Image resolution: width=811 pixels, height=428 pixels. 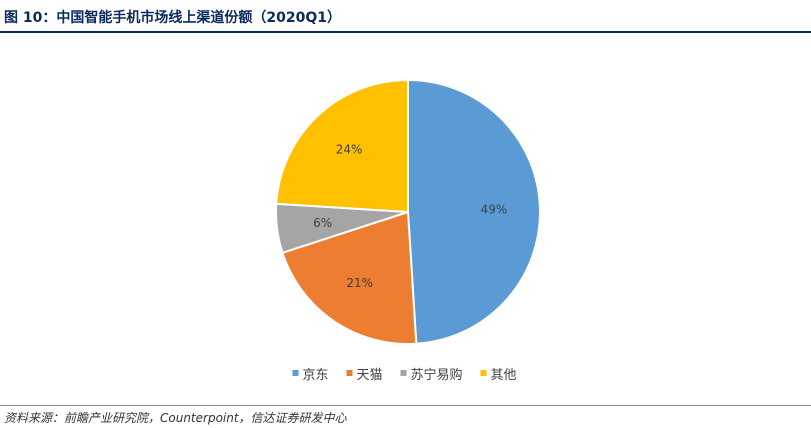 I want to click on chart-legend: 京东 天猫 苏宁易购 其他, so click(x=404, y=375).